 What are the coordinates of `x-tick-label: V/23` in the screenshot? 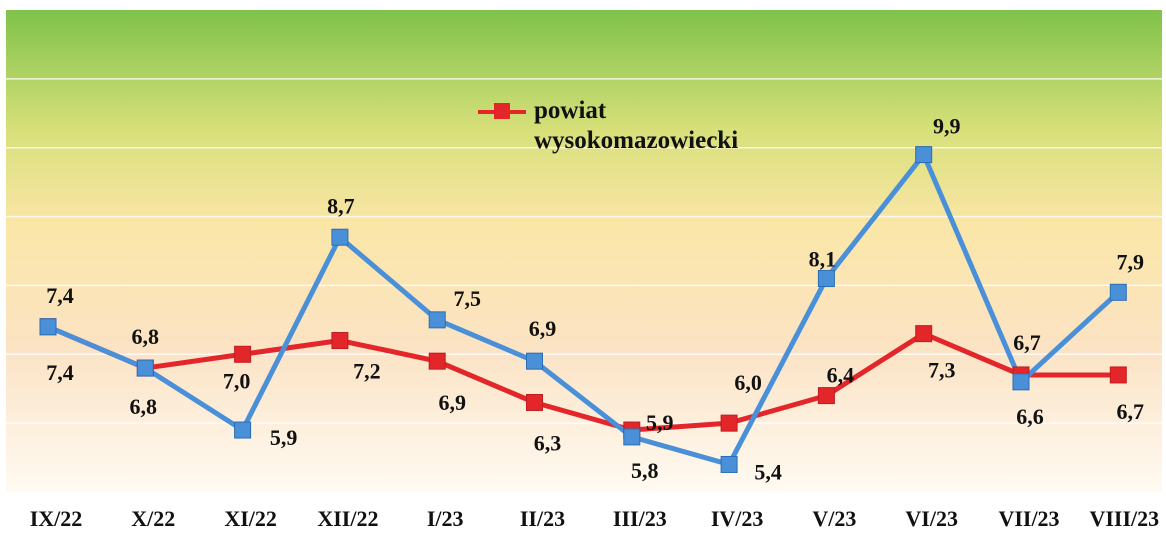 It's located at (834, 518).